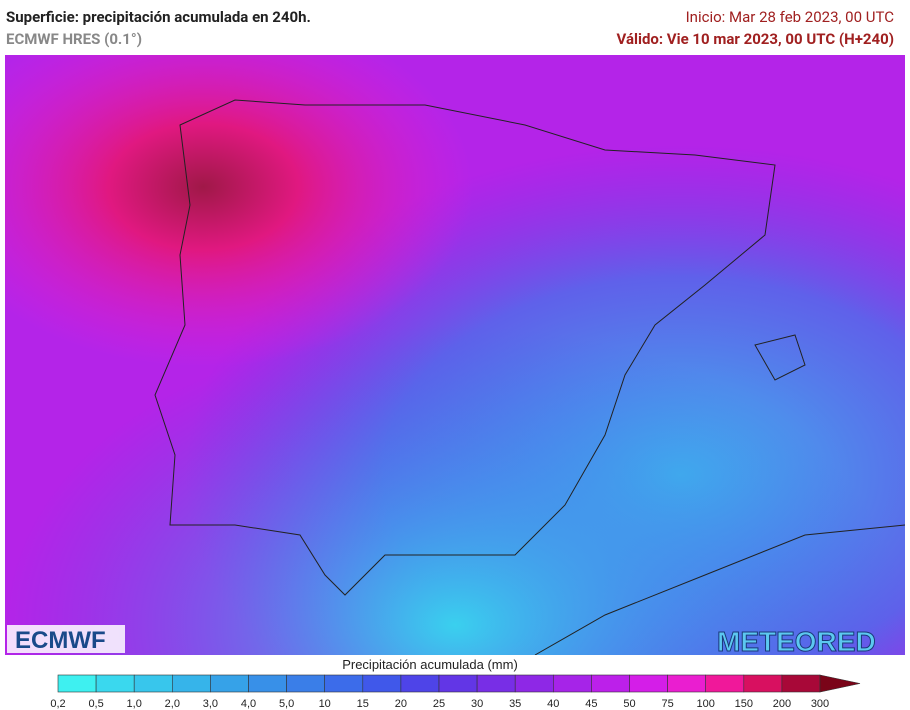 This screenshot has width=910, height=710. What do you see at coordinates (248, 704) in the screenshot?
I see `legend-label: 4,0` at bounding box center [248, 704].